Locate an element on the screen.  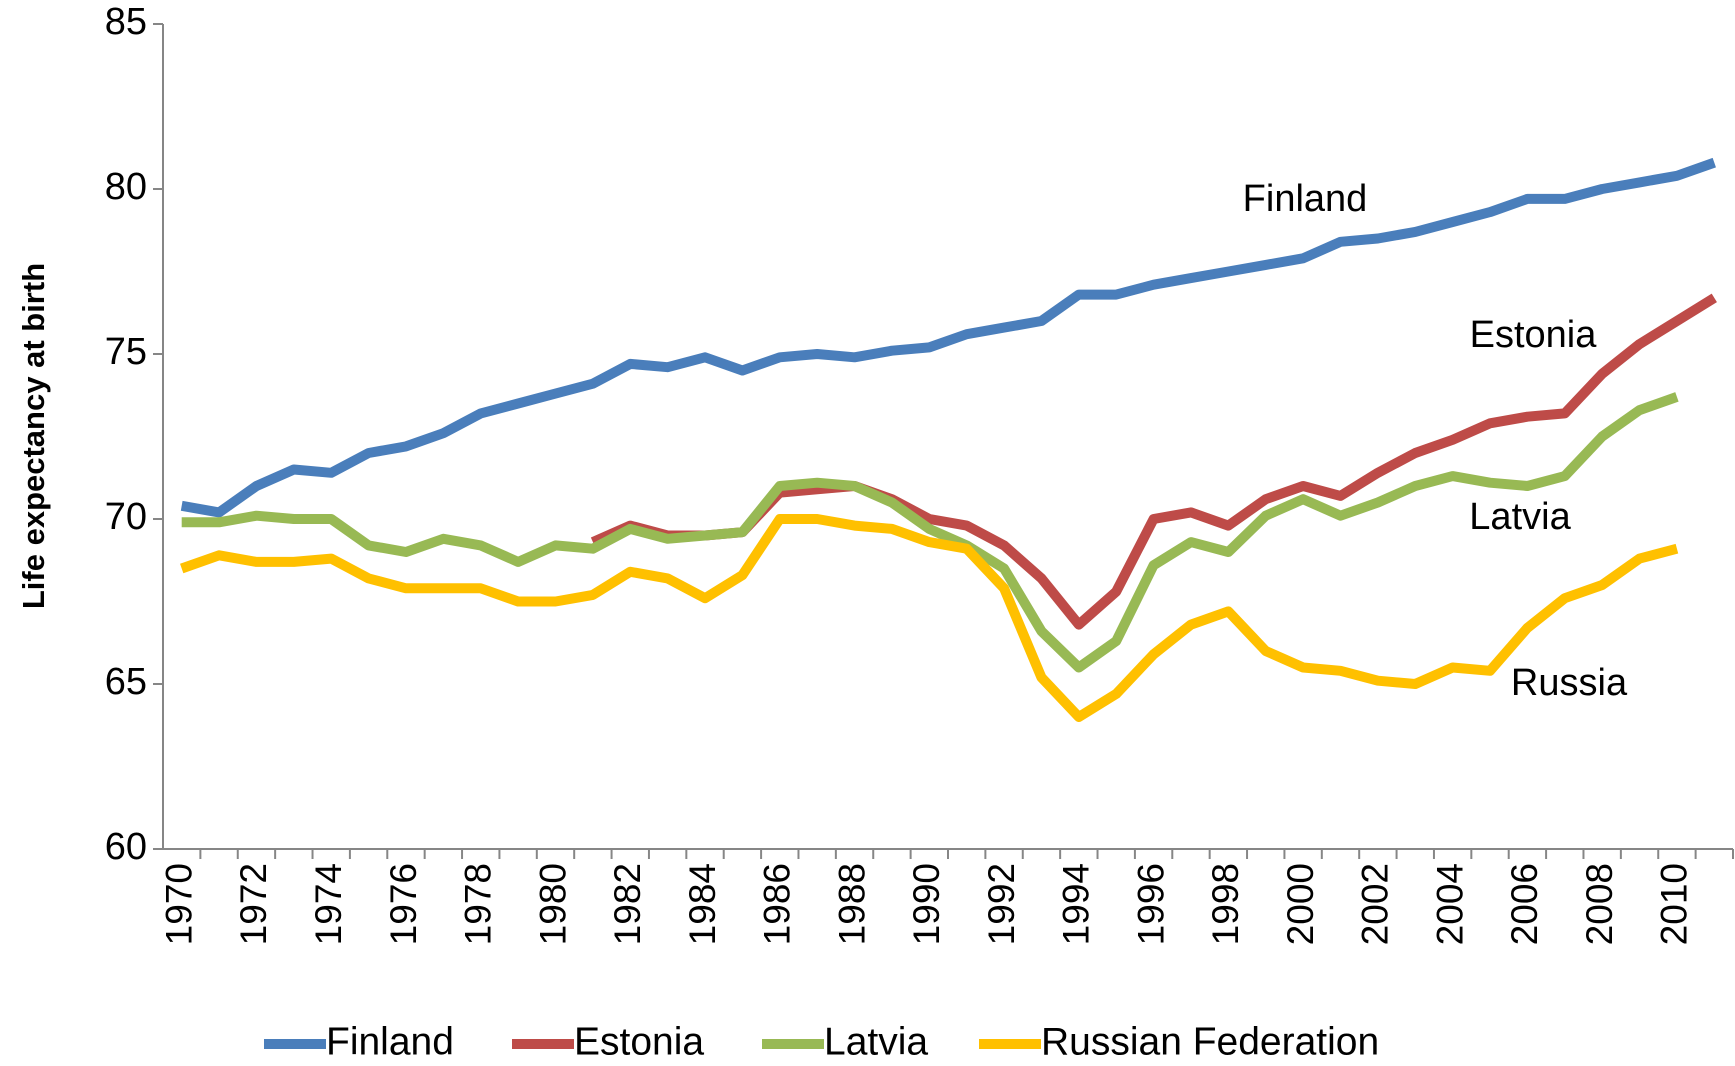
annotation: Finland is located at coordinates (1305, 199).